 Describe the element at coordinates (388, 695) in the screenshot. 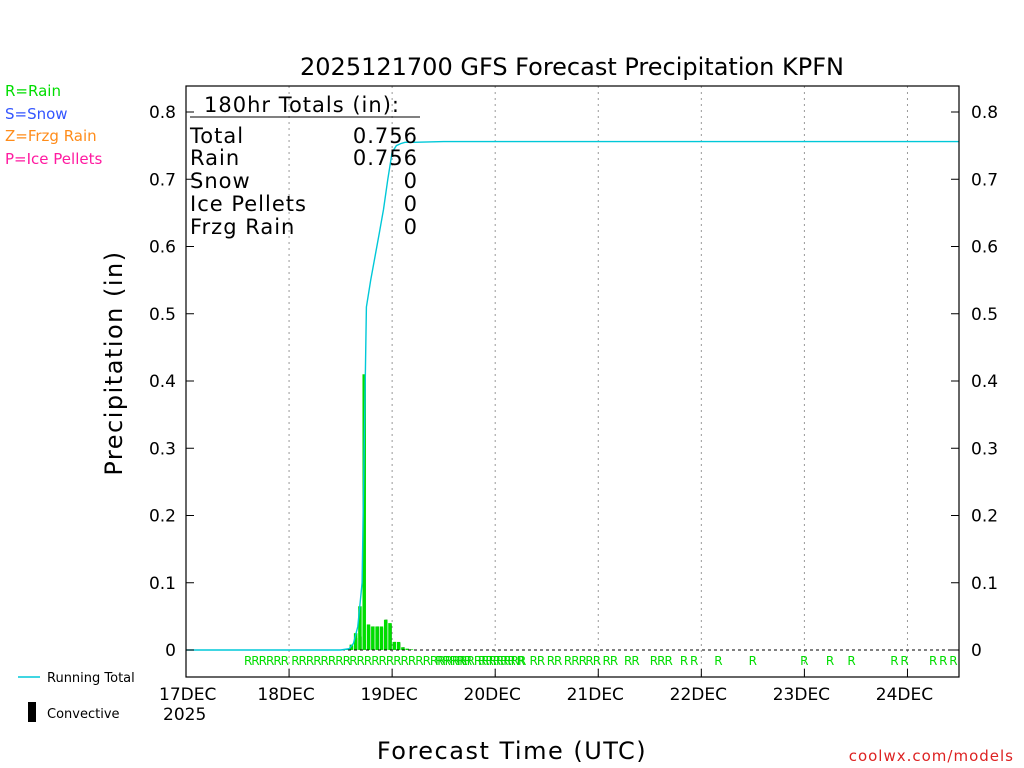

I see `x-tick-label: 19DEC` at that location.